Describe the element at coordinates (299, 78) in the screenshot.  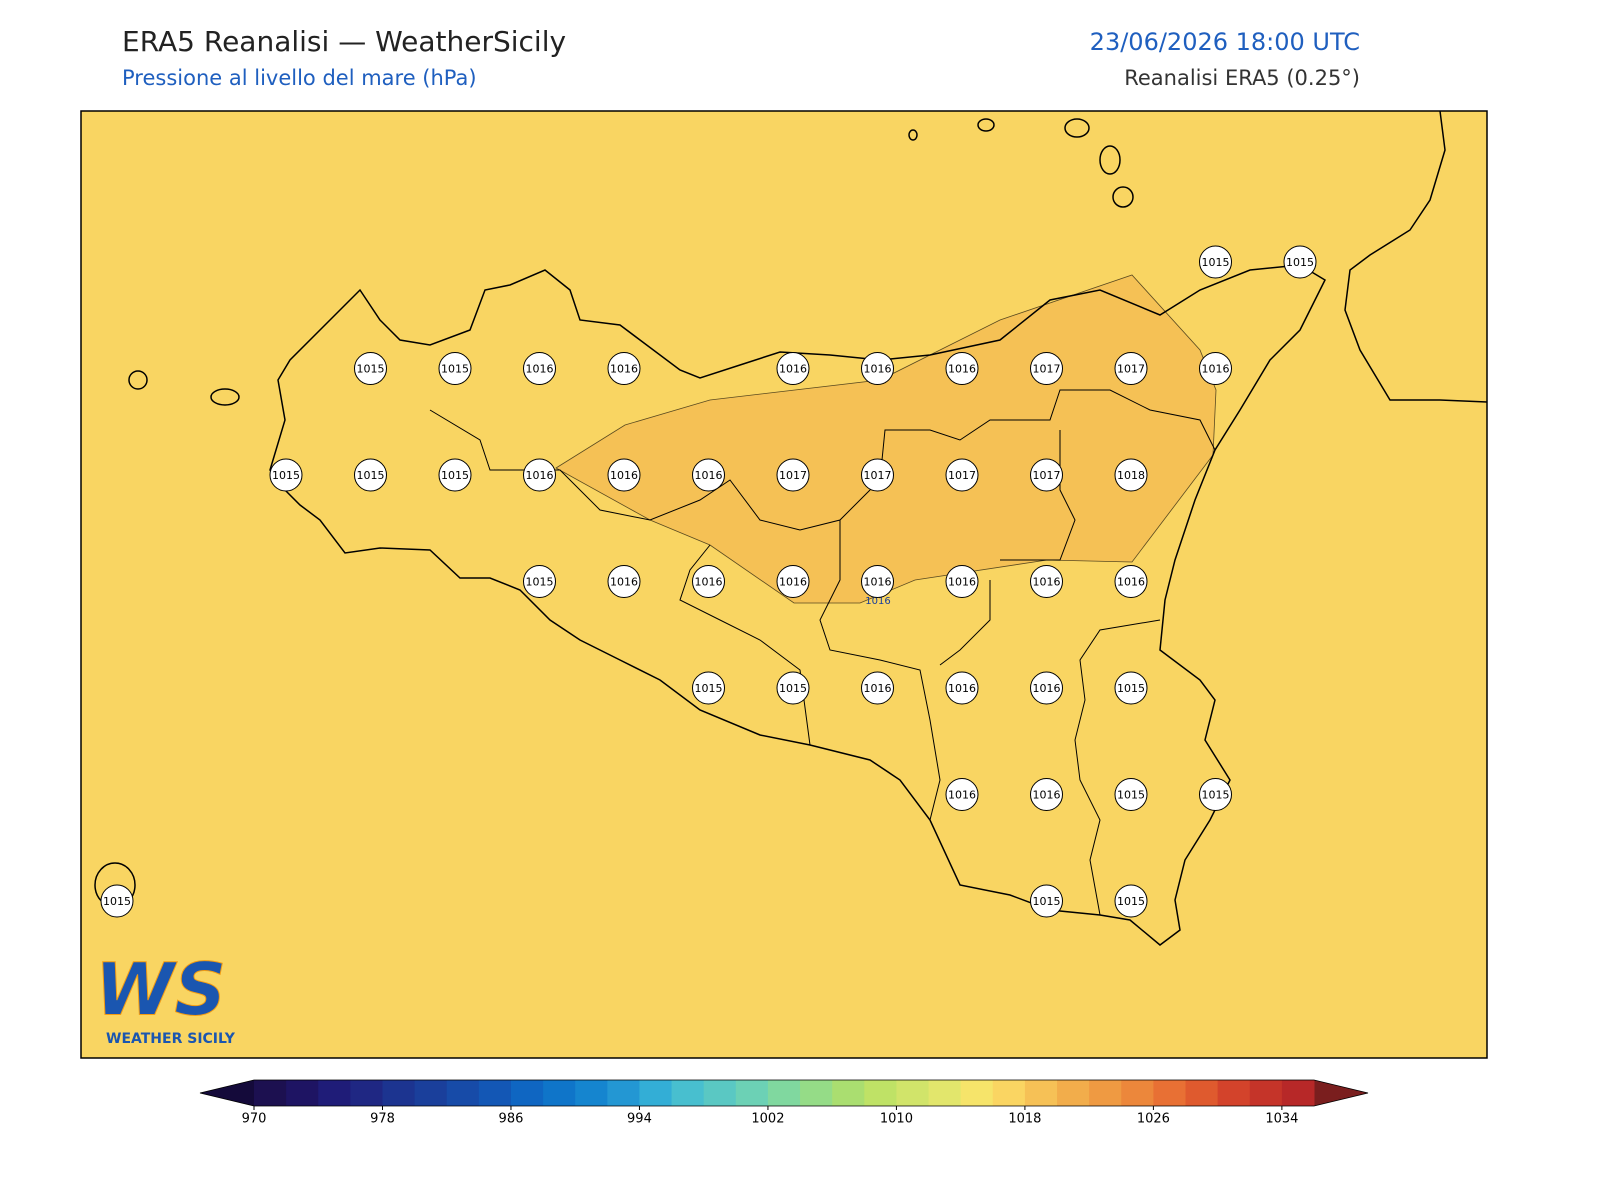
I see `subtitle: Pressione al livello del mare (hPa)` at that location.